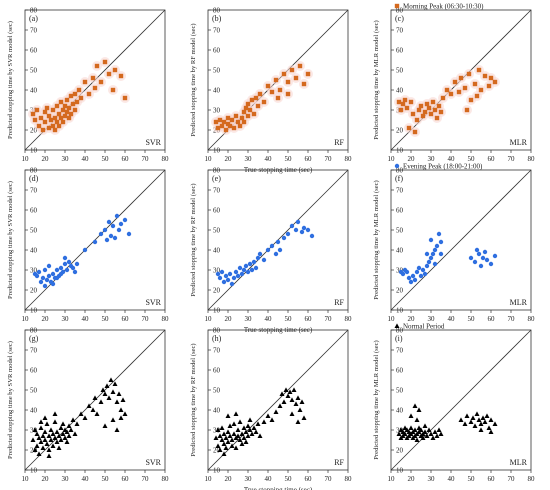  What do you see at coordinates (217, 338) in the screenshot?
I see `panel-label: (h)` at bounding box center [217, 338].